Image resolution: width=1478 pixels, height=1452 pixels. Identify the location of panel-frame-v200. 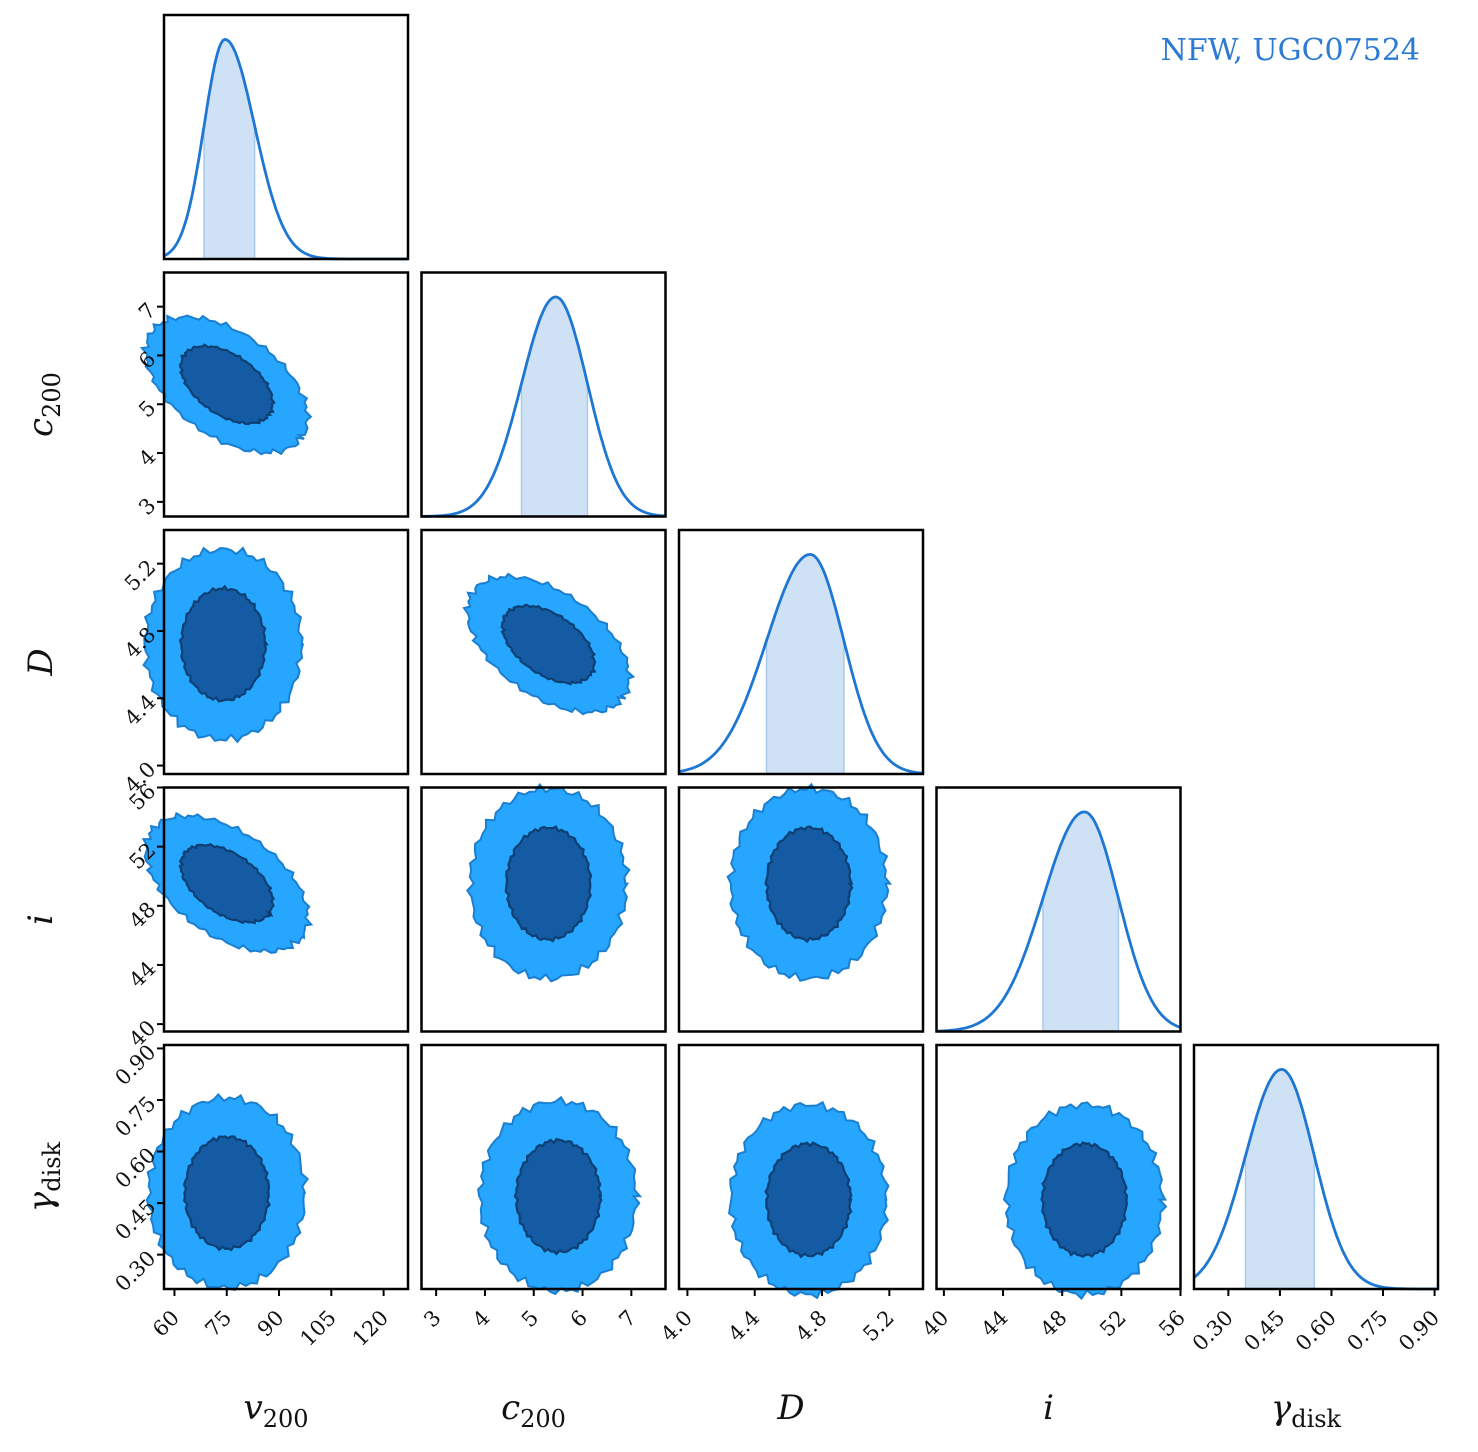
(286, 137).